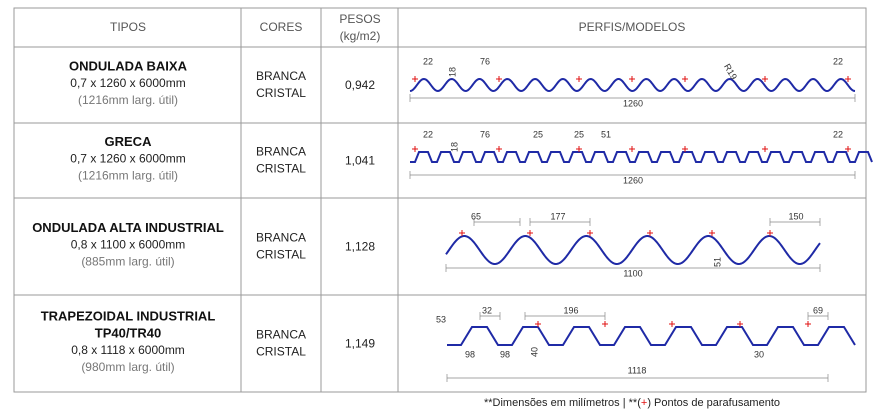 The image size is (884, 414). Describe the element at coordinates (818, 310) in the screenshot. I see `dimension-label: 69` at that location.